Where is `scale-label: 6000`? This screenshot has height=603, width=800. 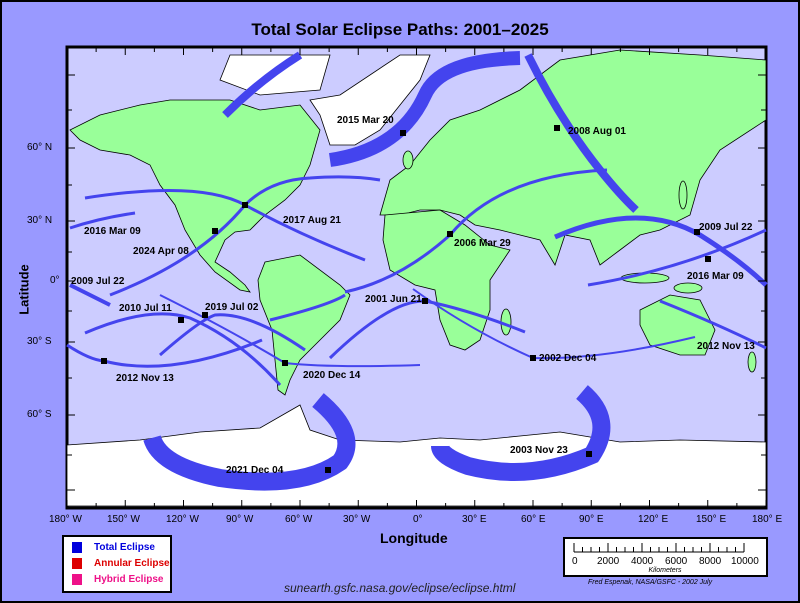 scale-label: 6000 is located at coordinates (676, 561).